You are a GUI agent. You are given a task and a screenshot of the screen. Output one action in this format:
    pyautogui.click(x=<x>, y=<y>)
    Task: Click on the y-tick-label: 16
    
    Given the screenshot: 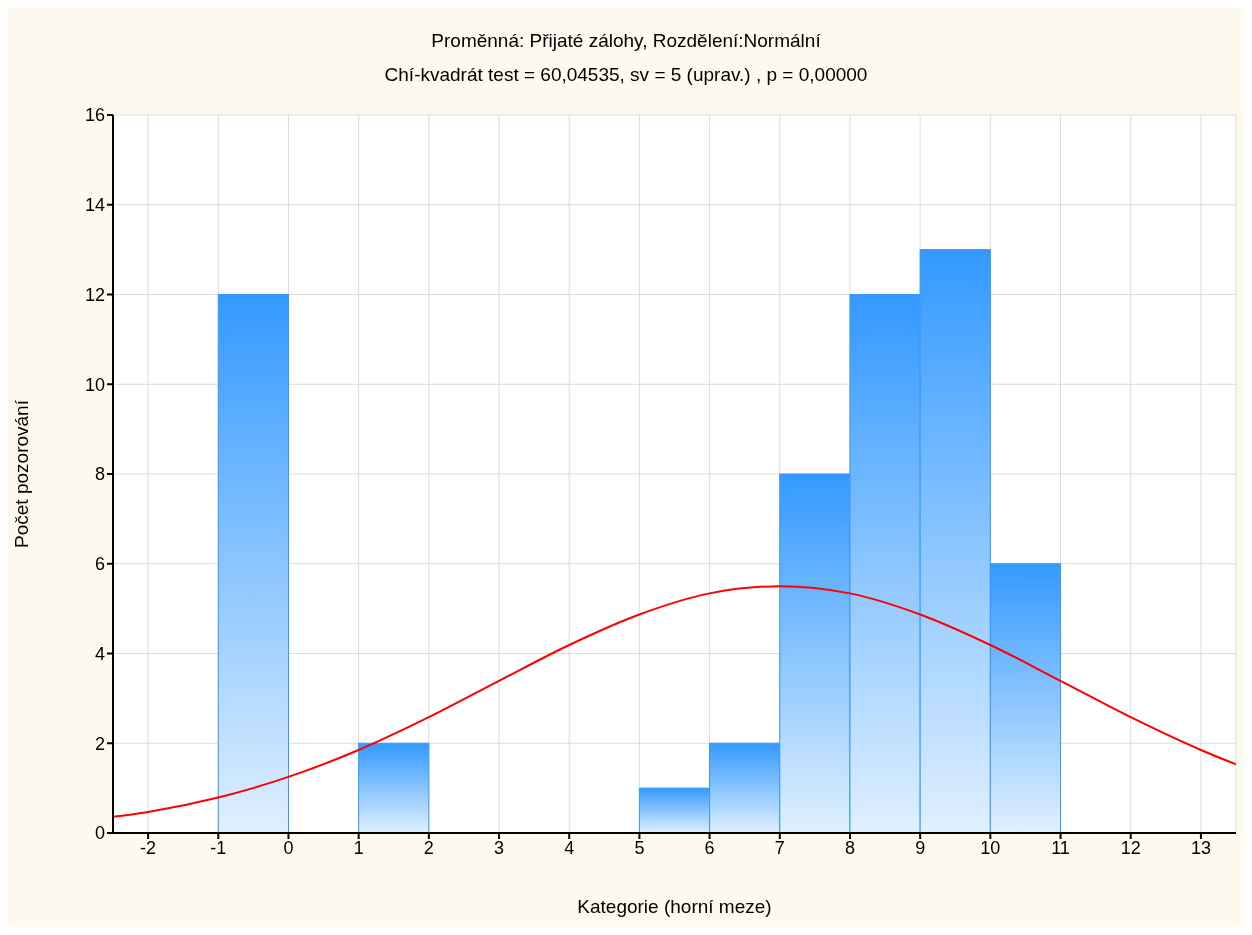 What is the action you would take?
    pyautogui.click(x=94, y=115)
    